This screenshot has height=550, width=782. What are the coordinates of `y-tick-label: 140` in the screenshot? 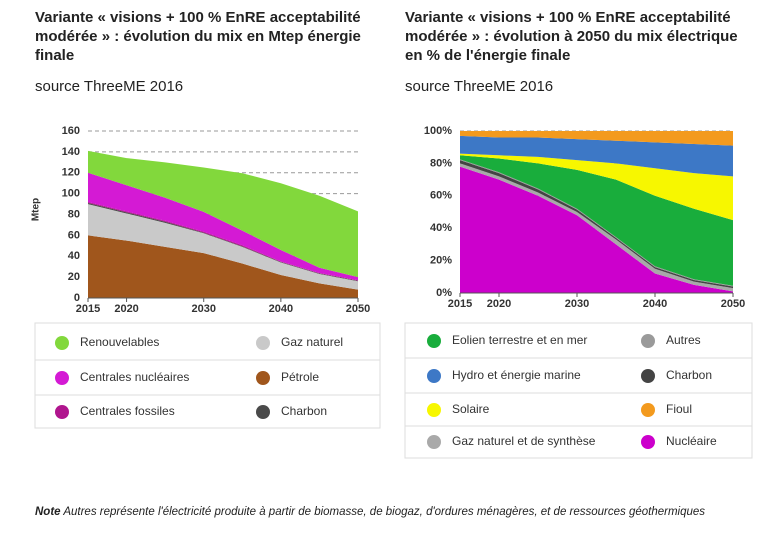 It's located at (71, 152).